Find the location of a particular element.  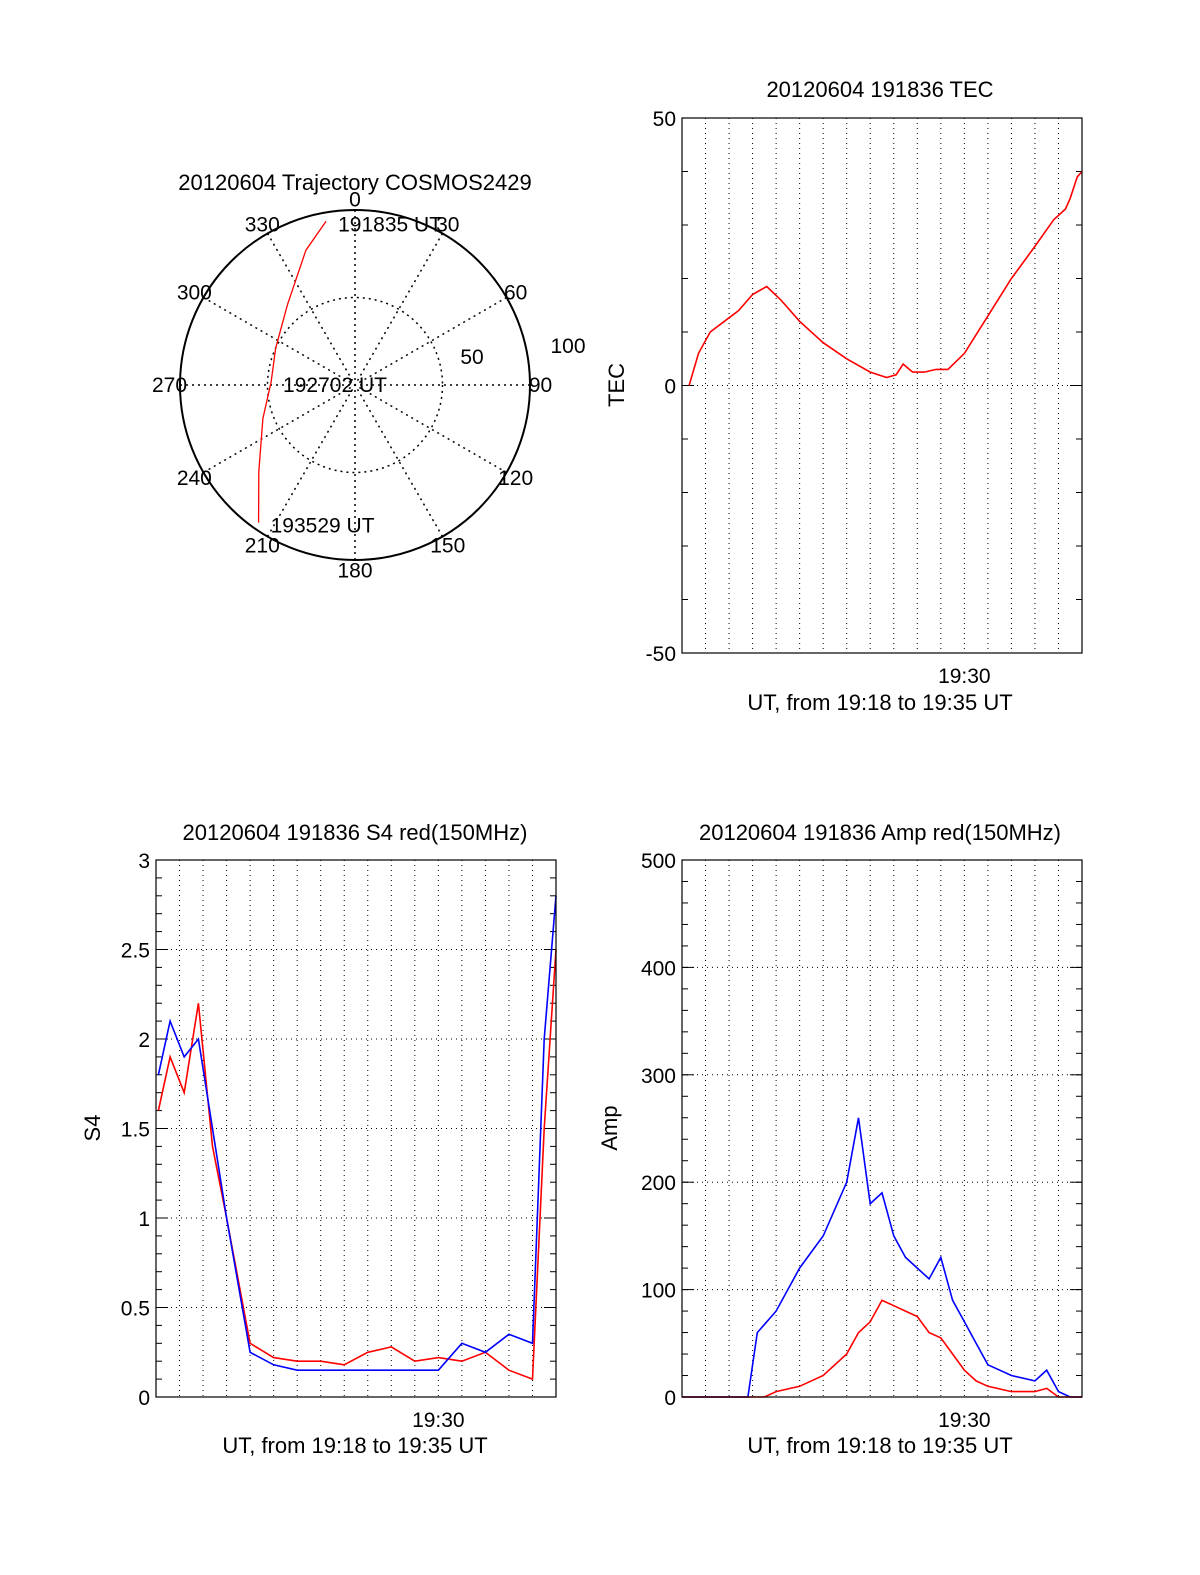

azimuth-label: 120 is located at coordinates (515, 478).